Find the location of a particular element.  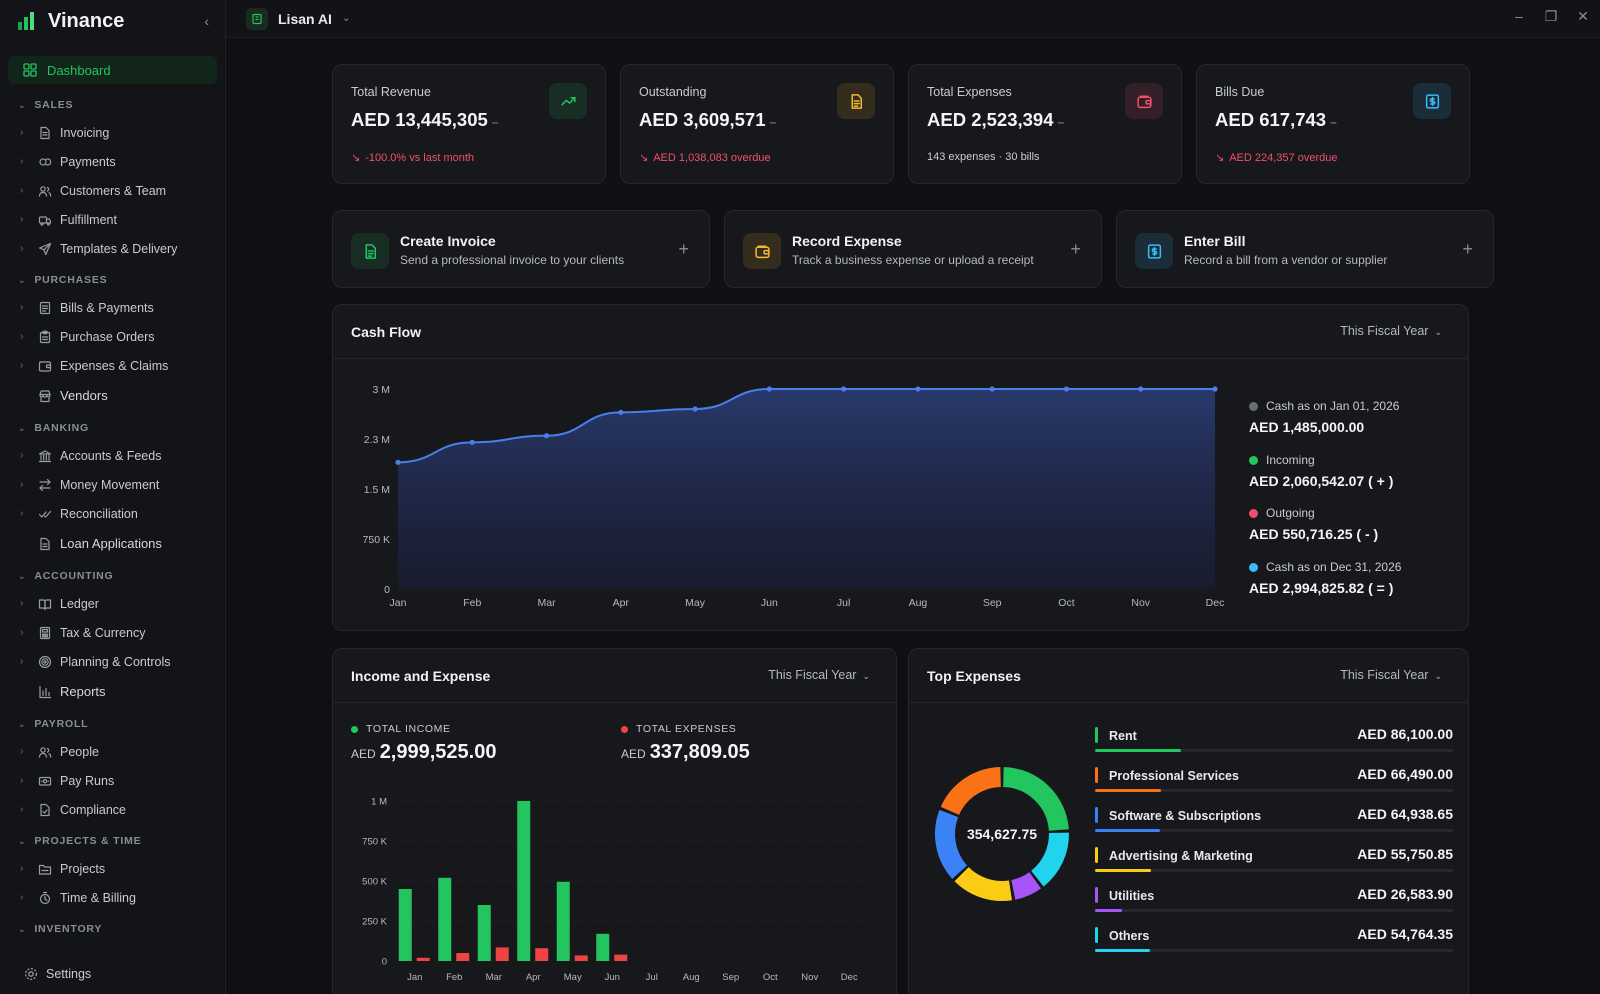

compliance-icon is located at coordinates (45, 810).